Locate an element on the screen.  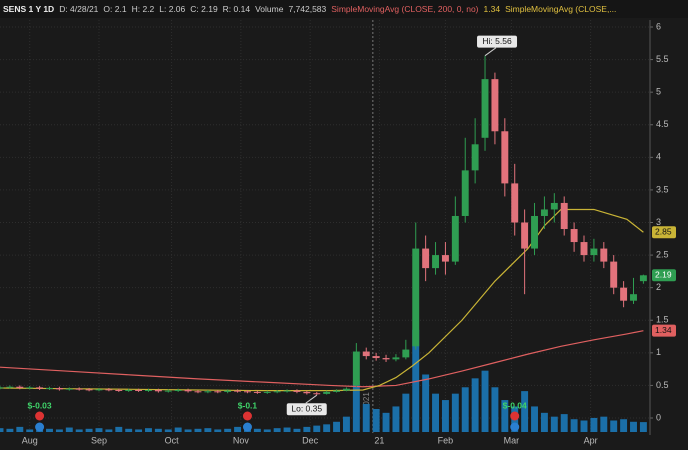
price-tag-label: 2.85 is located at coordinates (663, 232).